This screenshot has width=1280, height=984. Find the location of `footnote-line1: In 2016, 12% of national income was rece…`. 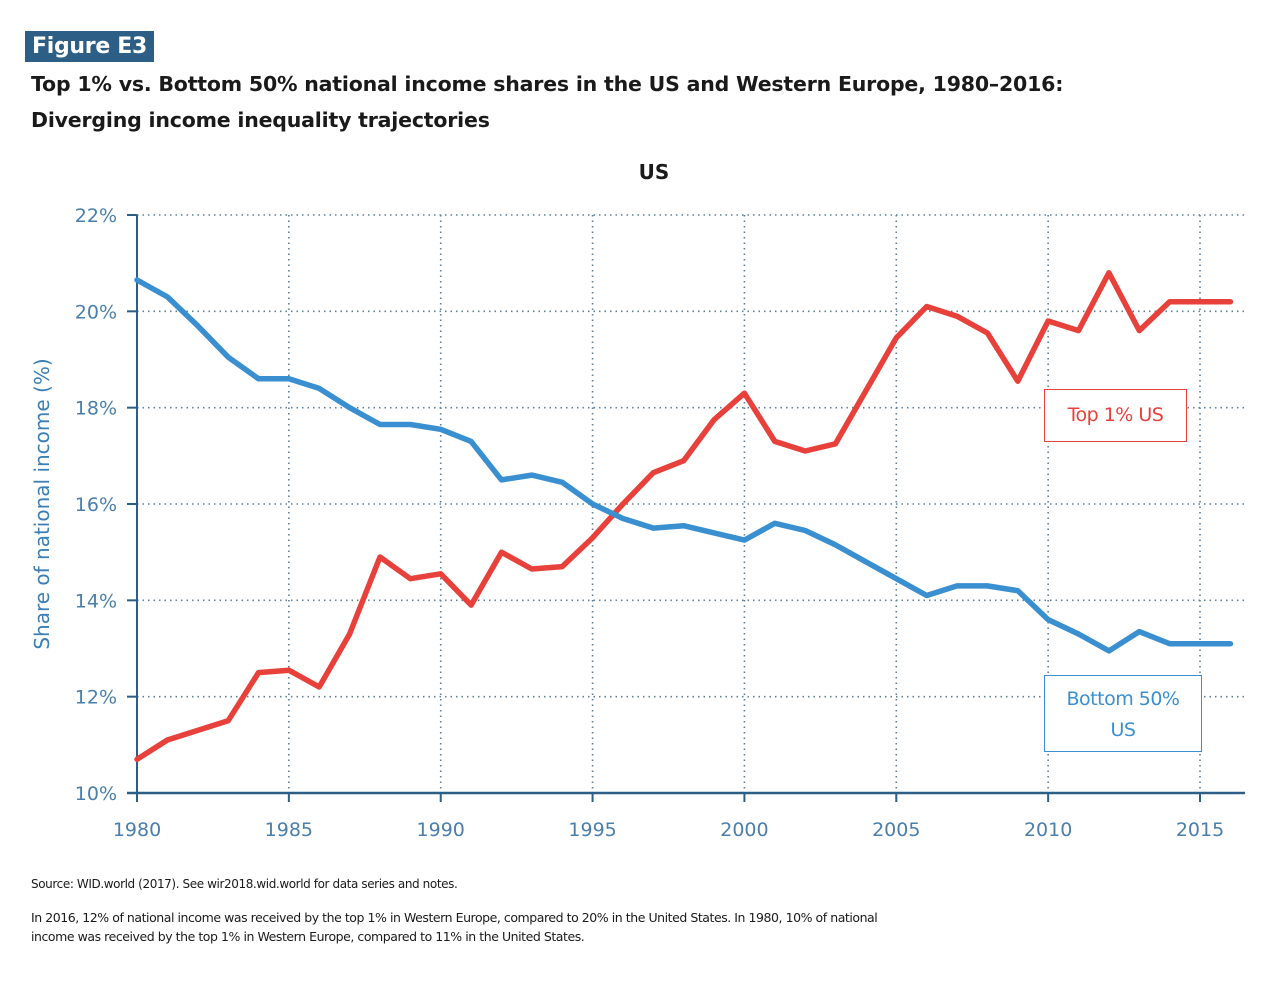

footnote-line1: In 2016, 12% of national income was rece… is located at coordinates (454, 917).